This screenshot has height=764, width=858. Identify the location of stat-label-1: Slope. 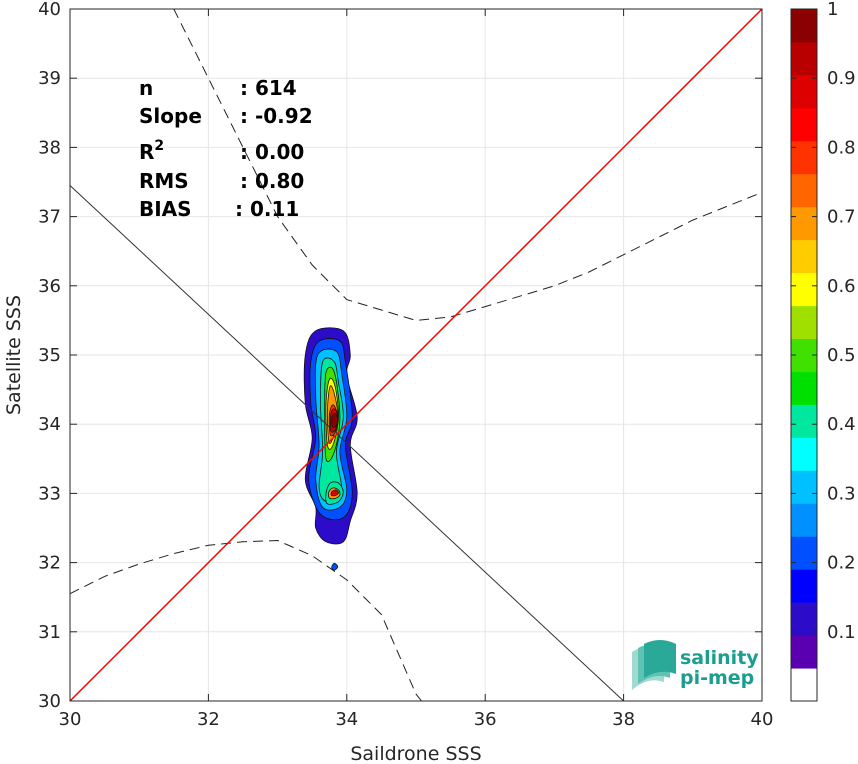
(170, 116).